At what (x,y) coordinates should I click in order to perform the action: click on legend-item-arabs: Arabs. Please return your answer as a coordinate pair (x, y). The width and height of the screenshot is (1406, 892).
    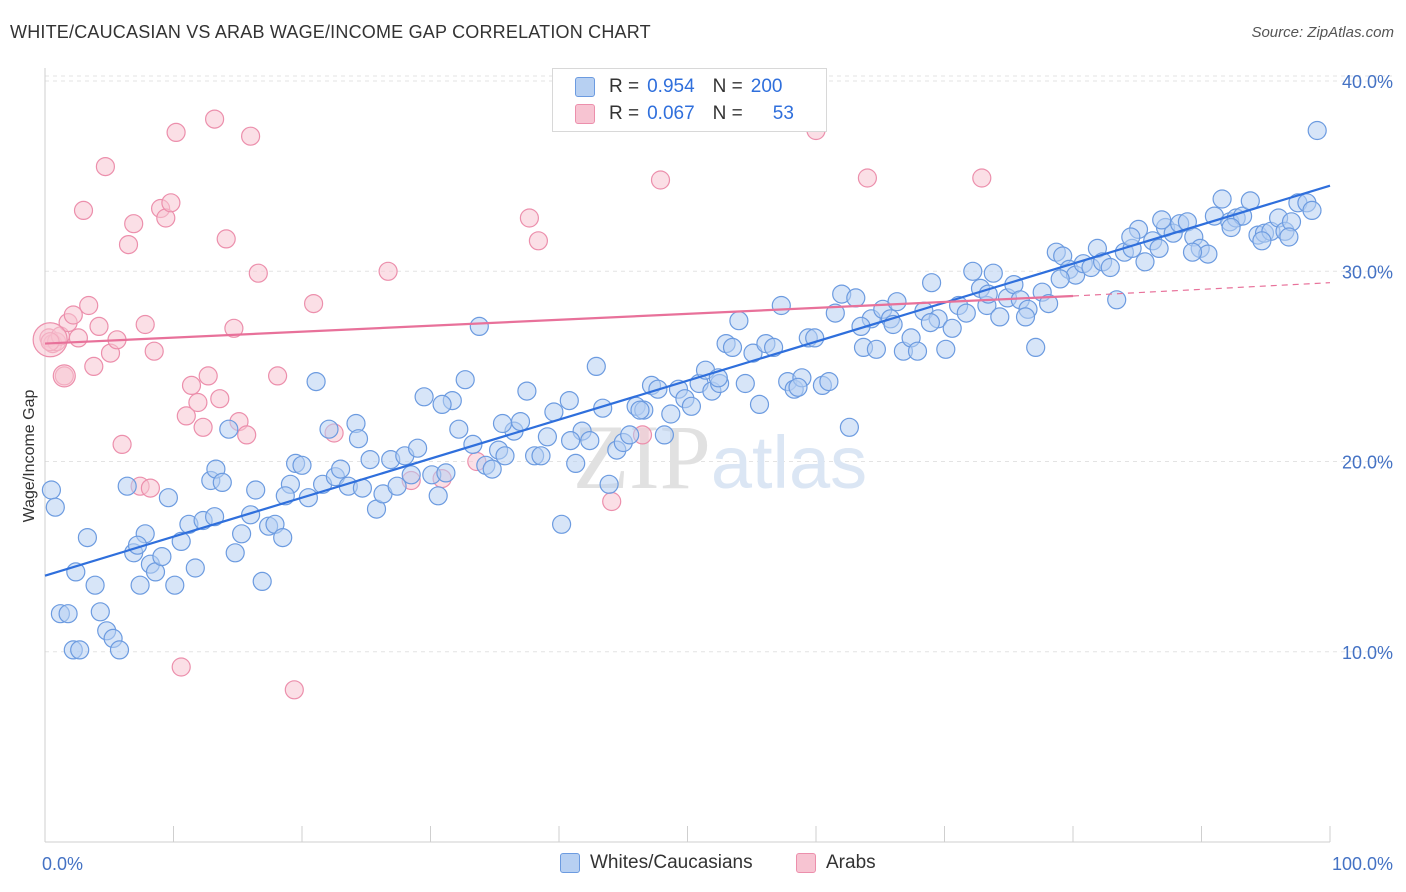
    Looking at the image, I should click on (836, 863).